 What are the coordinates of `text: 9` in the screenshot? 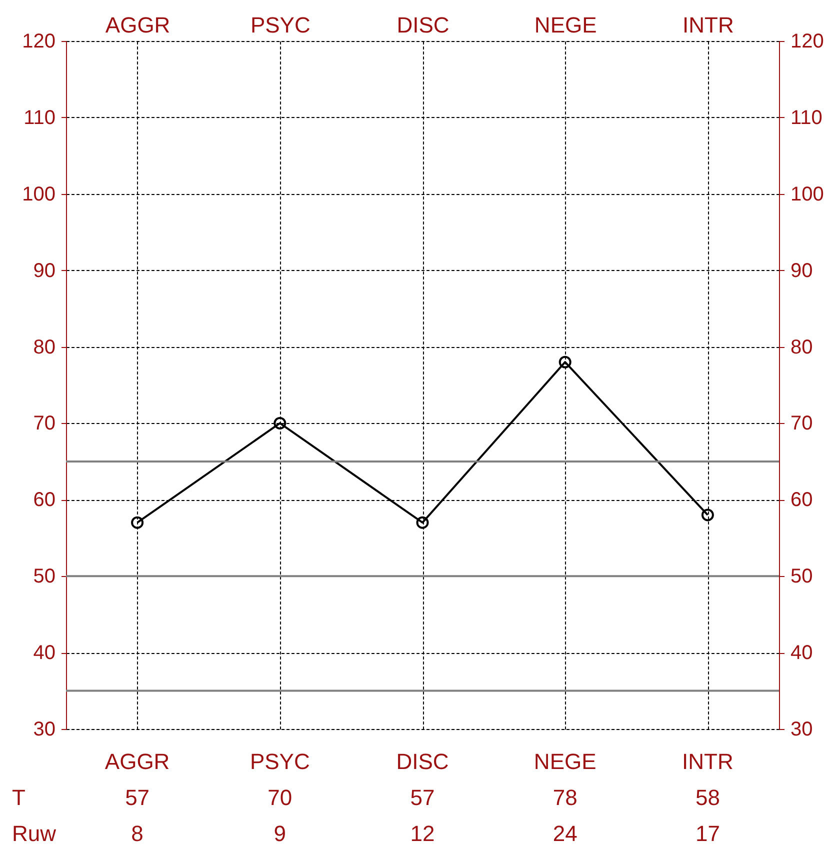 It's located at (280, 833).